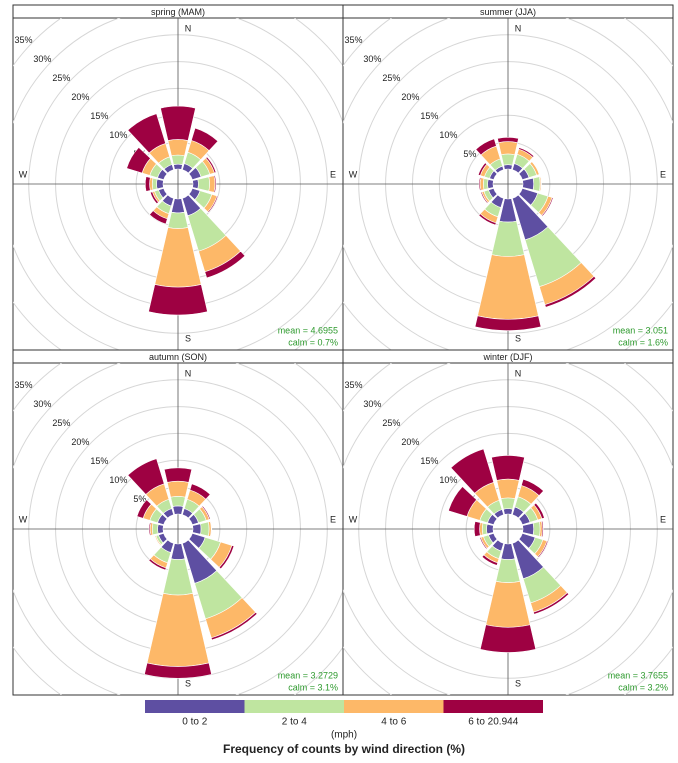 This screenshot has height=763, width=678. Describe the element at coordinates (508, 357) in the screenshot. I see `panel-title: winter (DJF)` at that location.